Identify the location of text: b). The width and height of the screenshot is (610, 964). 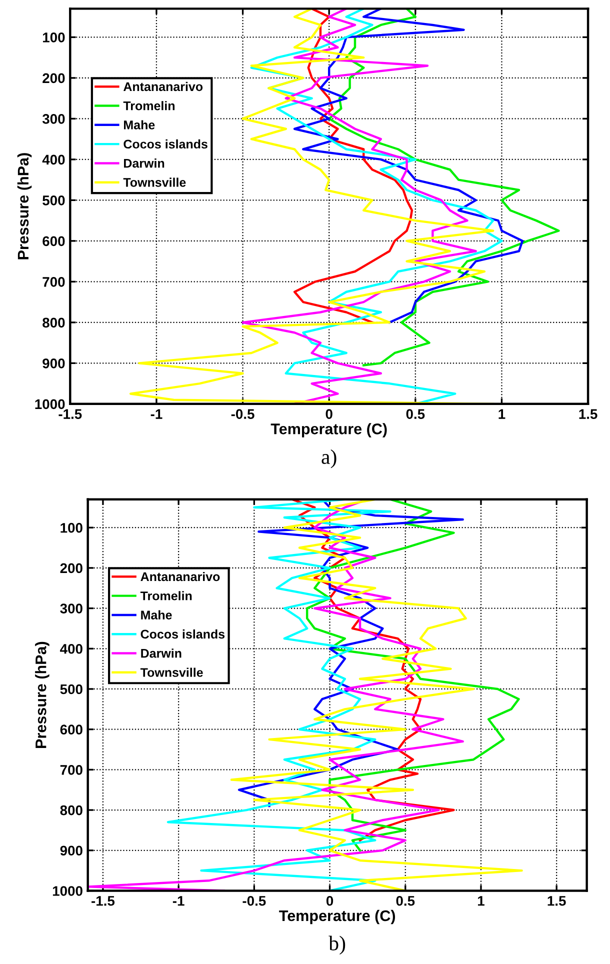
(337, 945).